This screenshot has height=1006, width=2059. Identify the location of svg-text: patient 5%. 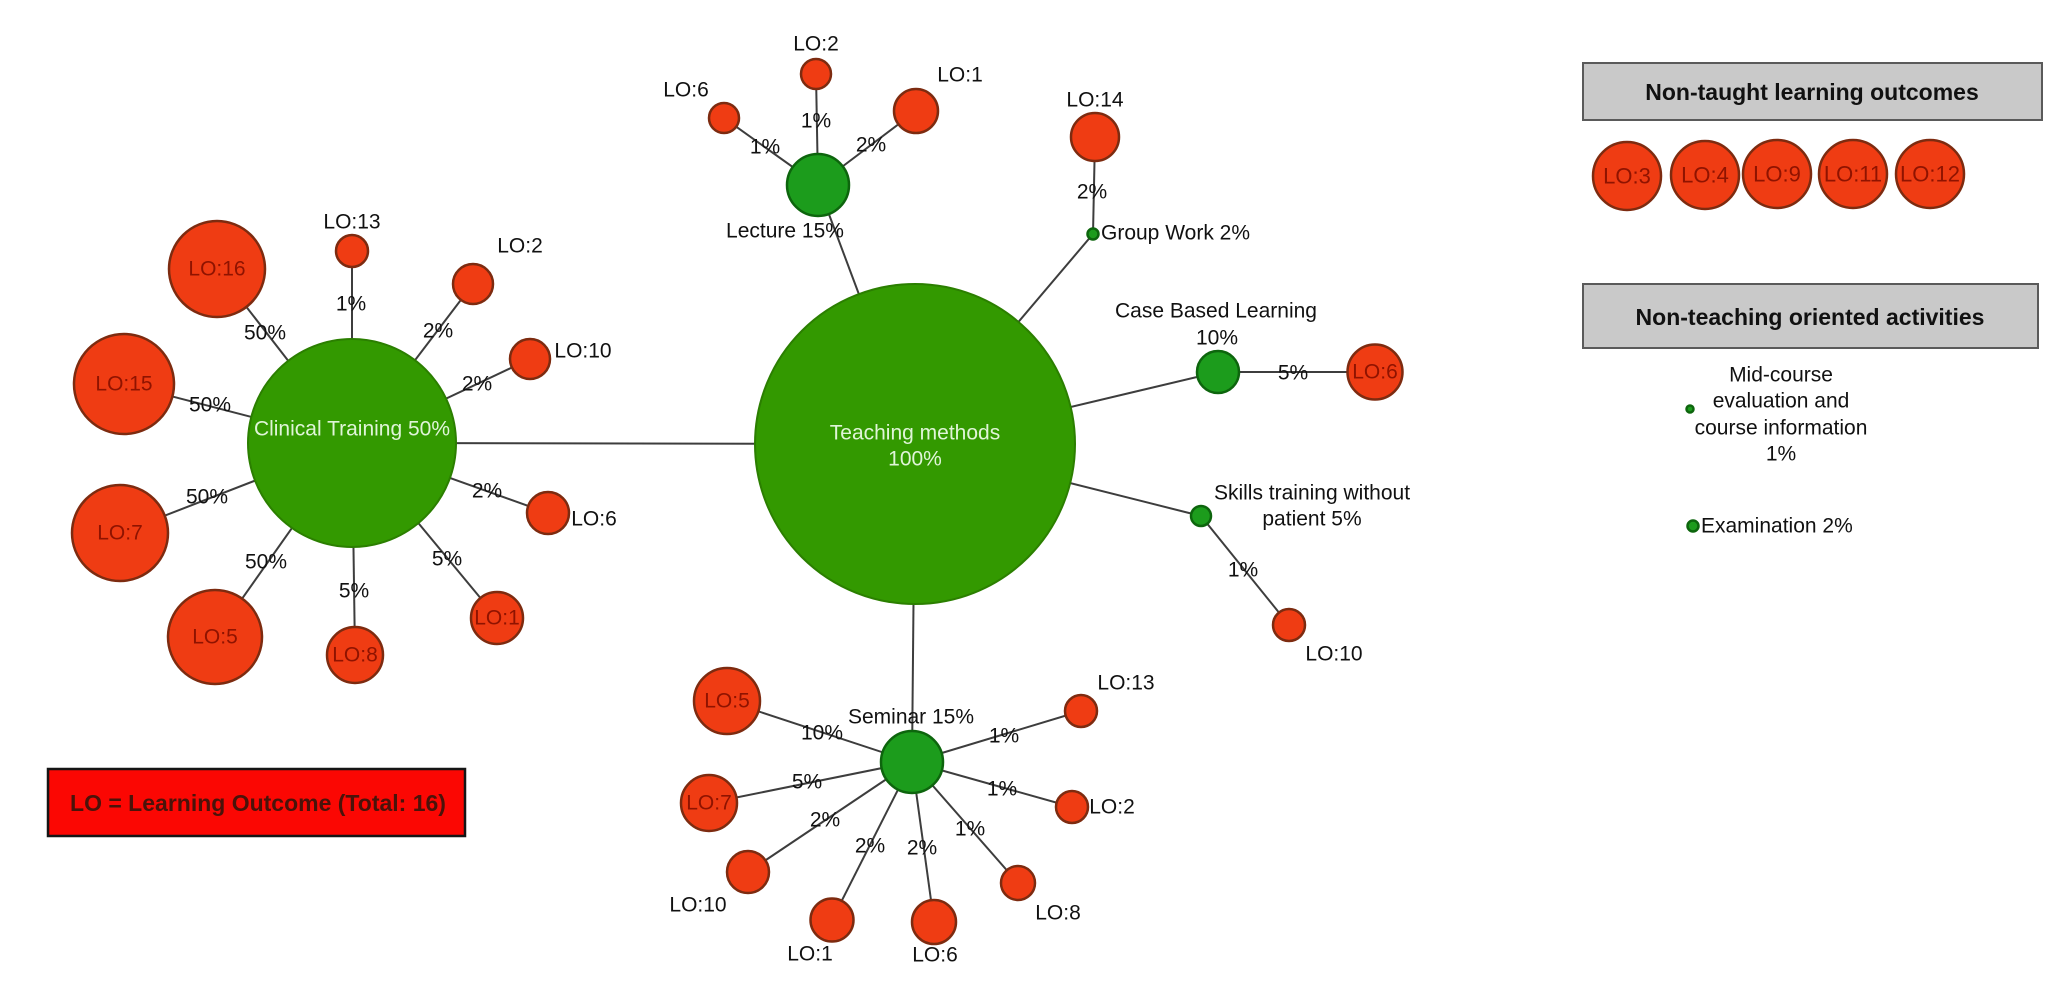
(1311, 519).